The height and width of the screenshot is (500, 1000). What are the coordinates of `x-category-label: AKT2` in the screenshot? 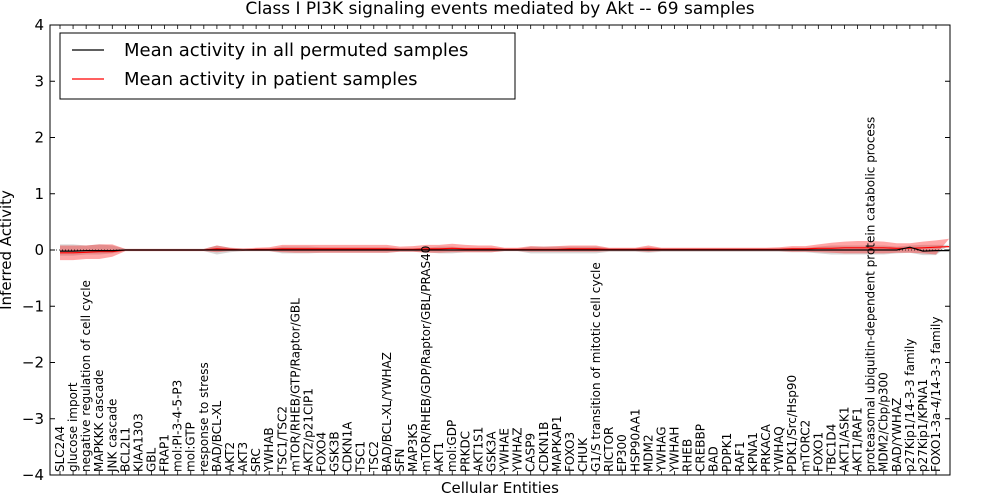 It's located at (230, 457).